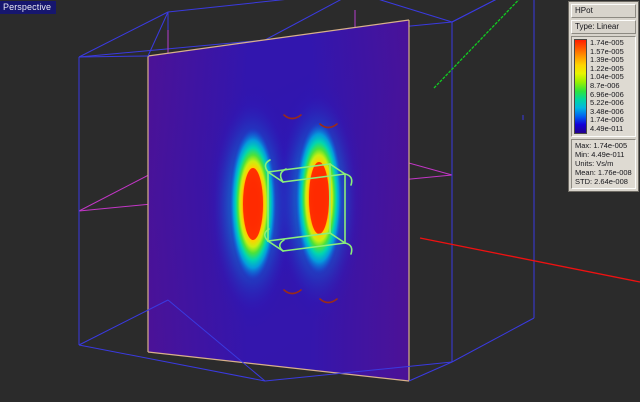  Describe the element at coordinates (529, 260) in the screenshot. I see `x-axis-line` at that location.